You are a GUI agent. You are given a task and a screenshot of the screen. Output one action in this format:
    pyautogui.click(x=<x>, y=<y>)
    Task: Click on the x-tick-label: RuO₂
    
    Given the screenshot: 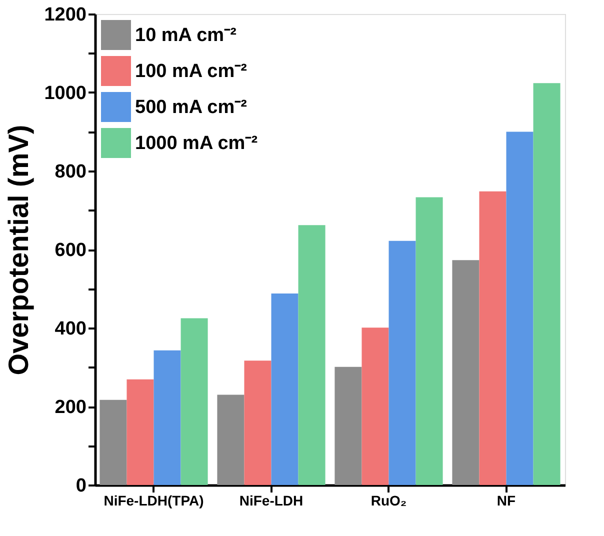 What is the action you would take?
    pyautogui.click(x=388, y=500)
    